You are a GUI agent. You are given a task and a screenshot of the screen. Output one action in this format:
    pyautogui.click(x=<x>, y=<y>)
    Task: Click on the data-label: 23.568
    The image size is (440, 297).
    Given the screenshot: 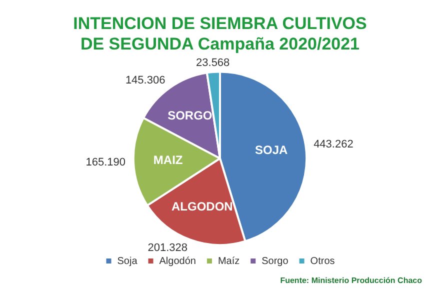 What is the action you would take?
    pyautogui.click(x=213, y=63)
    